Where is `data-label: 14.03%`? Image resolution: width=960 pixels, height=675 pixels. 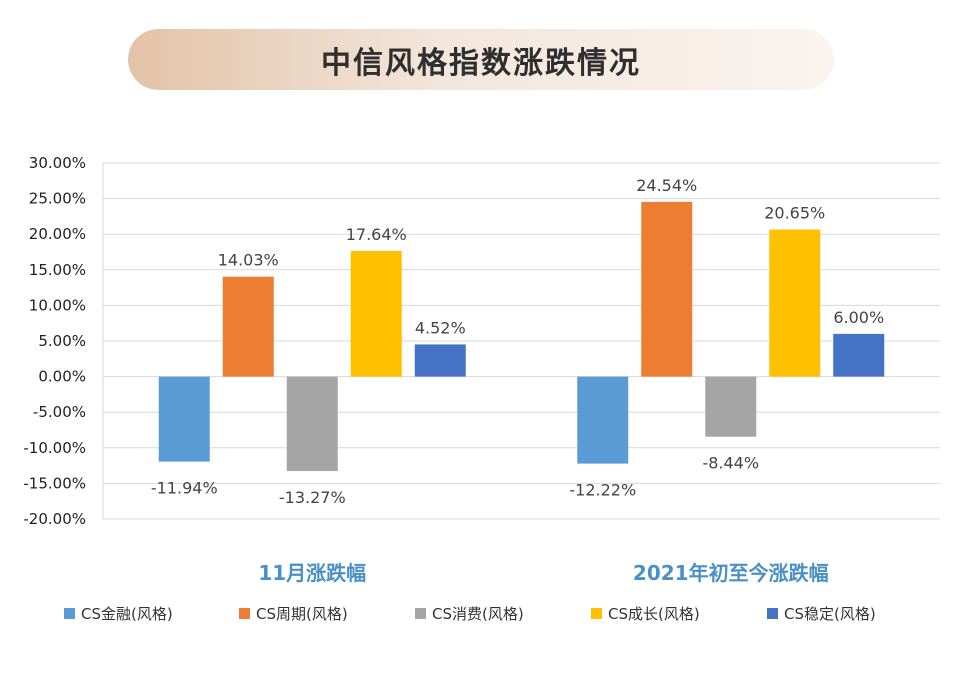
data-label: 14.03% is located at coordinates (248, 260).